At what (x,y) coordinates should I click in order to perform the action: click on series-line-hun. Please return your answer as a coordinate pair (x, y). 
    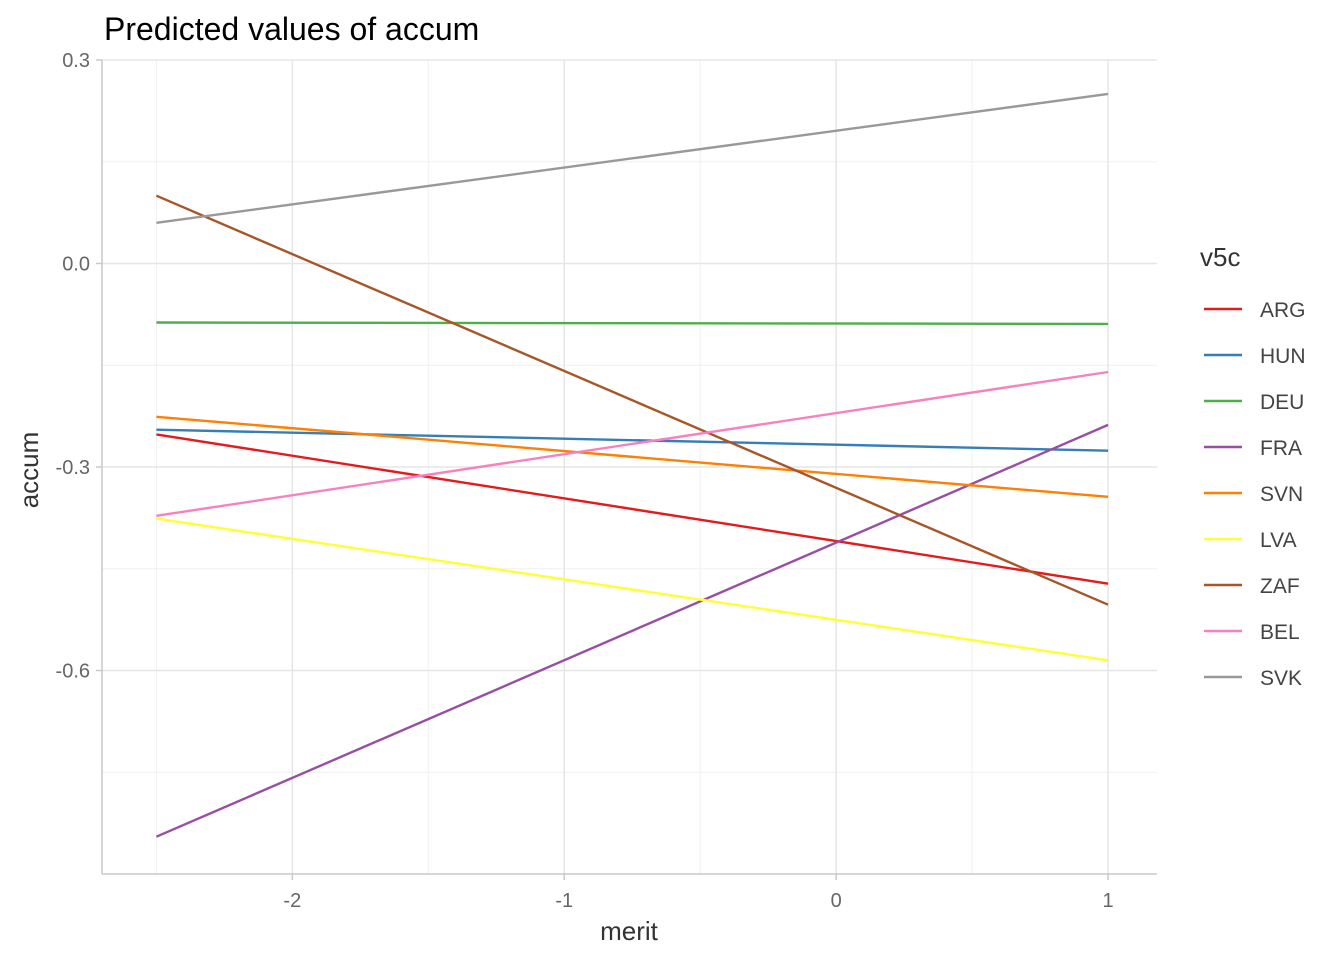
    Looking at the image, I should click on (632, 440).